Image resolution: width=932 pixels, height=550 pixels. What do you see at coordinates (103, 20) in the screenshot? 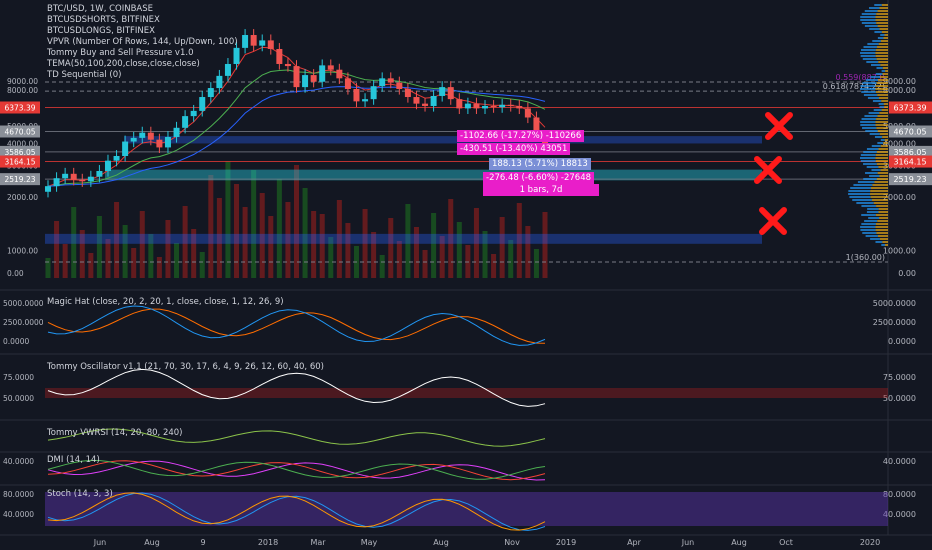
I see `legend-shorts: BTCUSDSHORTS, BITFINEX` at bounding box center [103, 20].